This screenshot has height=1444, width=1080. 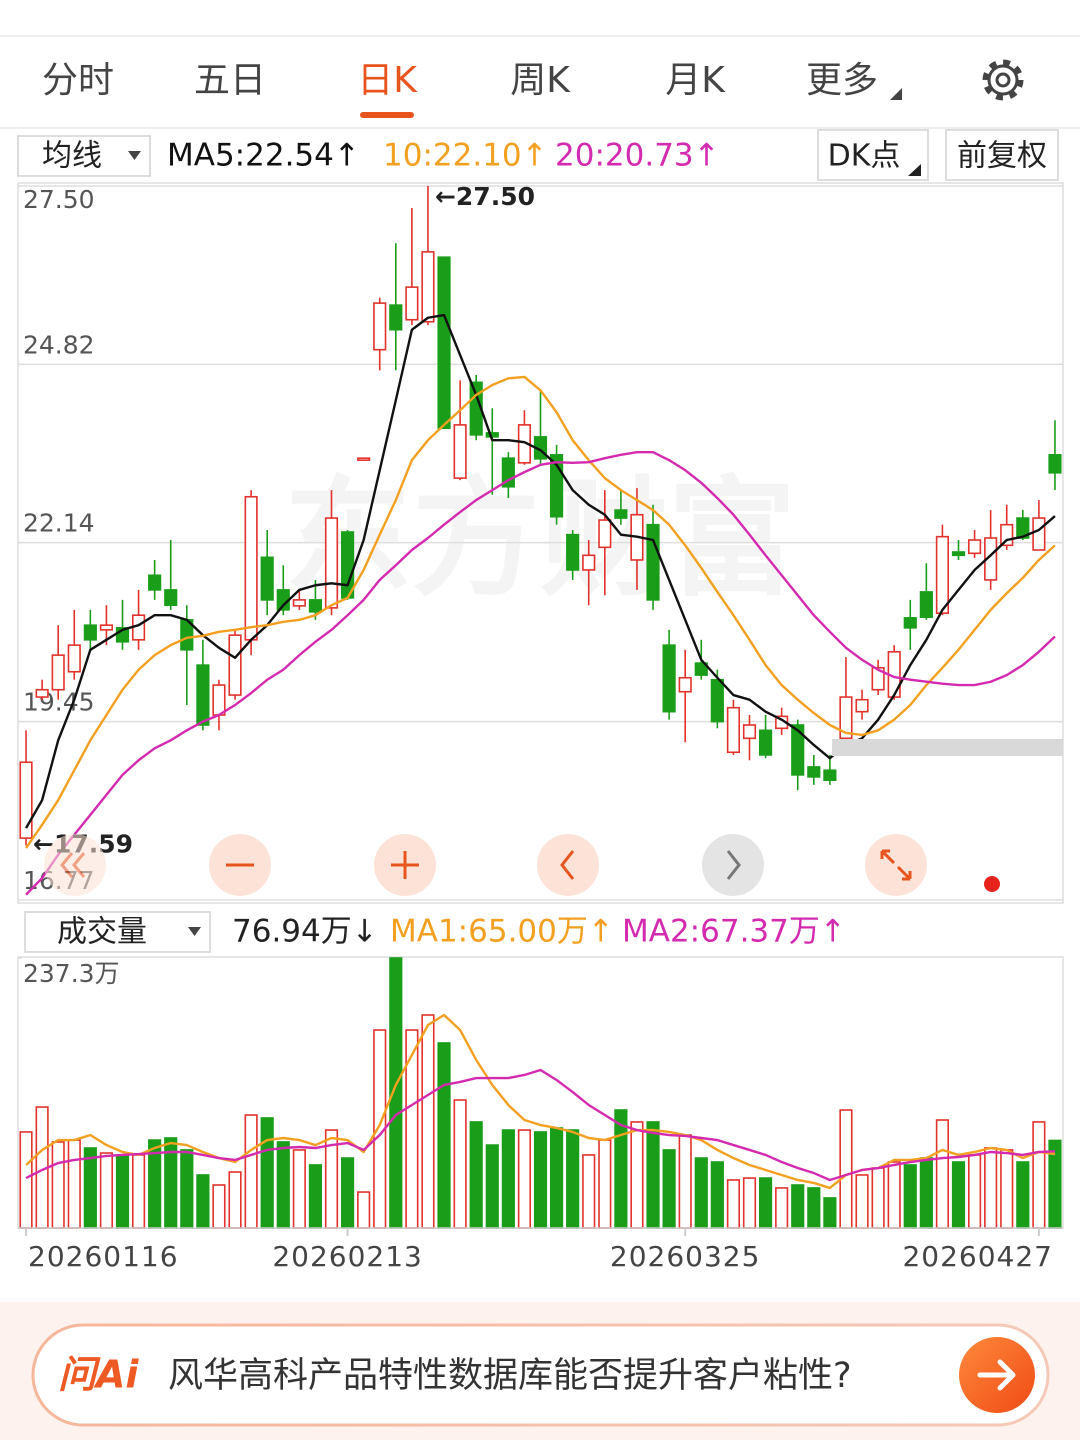 What do you see at coordinates (733, 865) in the screenshot?
I see `move-right-button` at bounding box center [733, 865].